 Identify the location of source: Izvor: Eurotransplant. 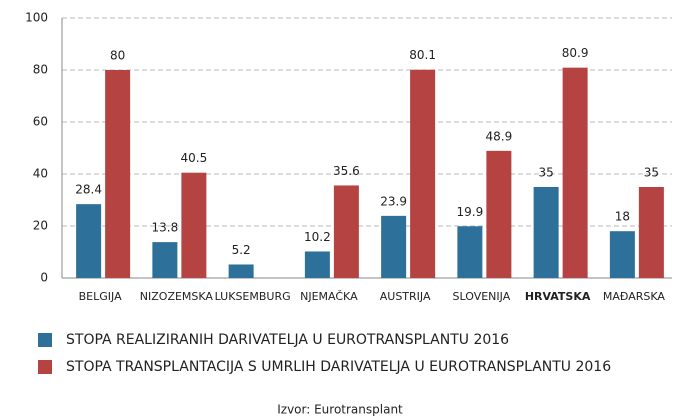
(340, 410).